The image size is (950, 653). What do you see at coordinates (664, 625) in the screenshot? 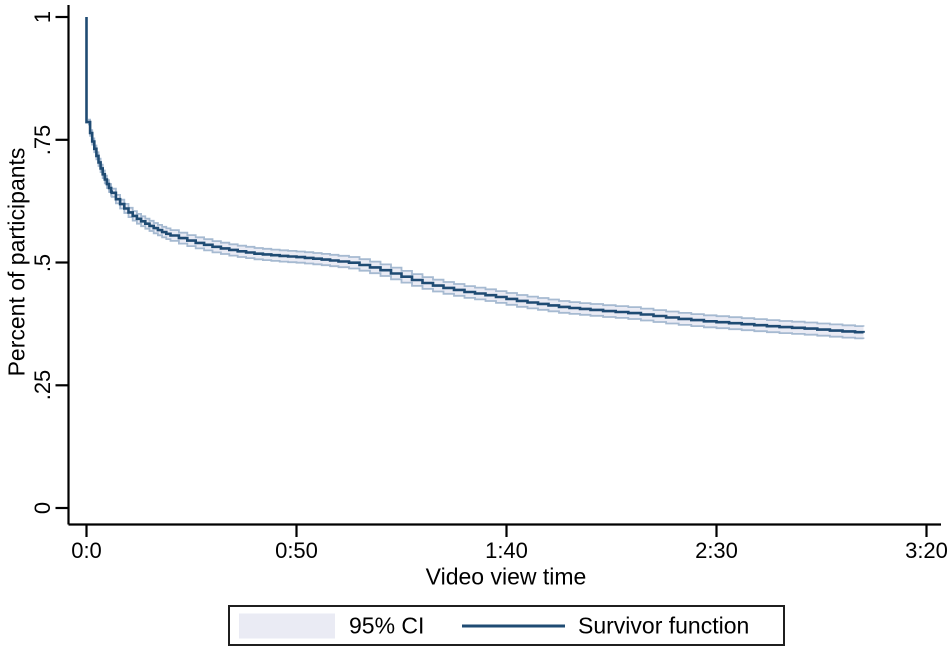
I see `legend-survivor-label: Survivor function` at bounding box center [664, 625].